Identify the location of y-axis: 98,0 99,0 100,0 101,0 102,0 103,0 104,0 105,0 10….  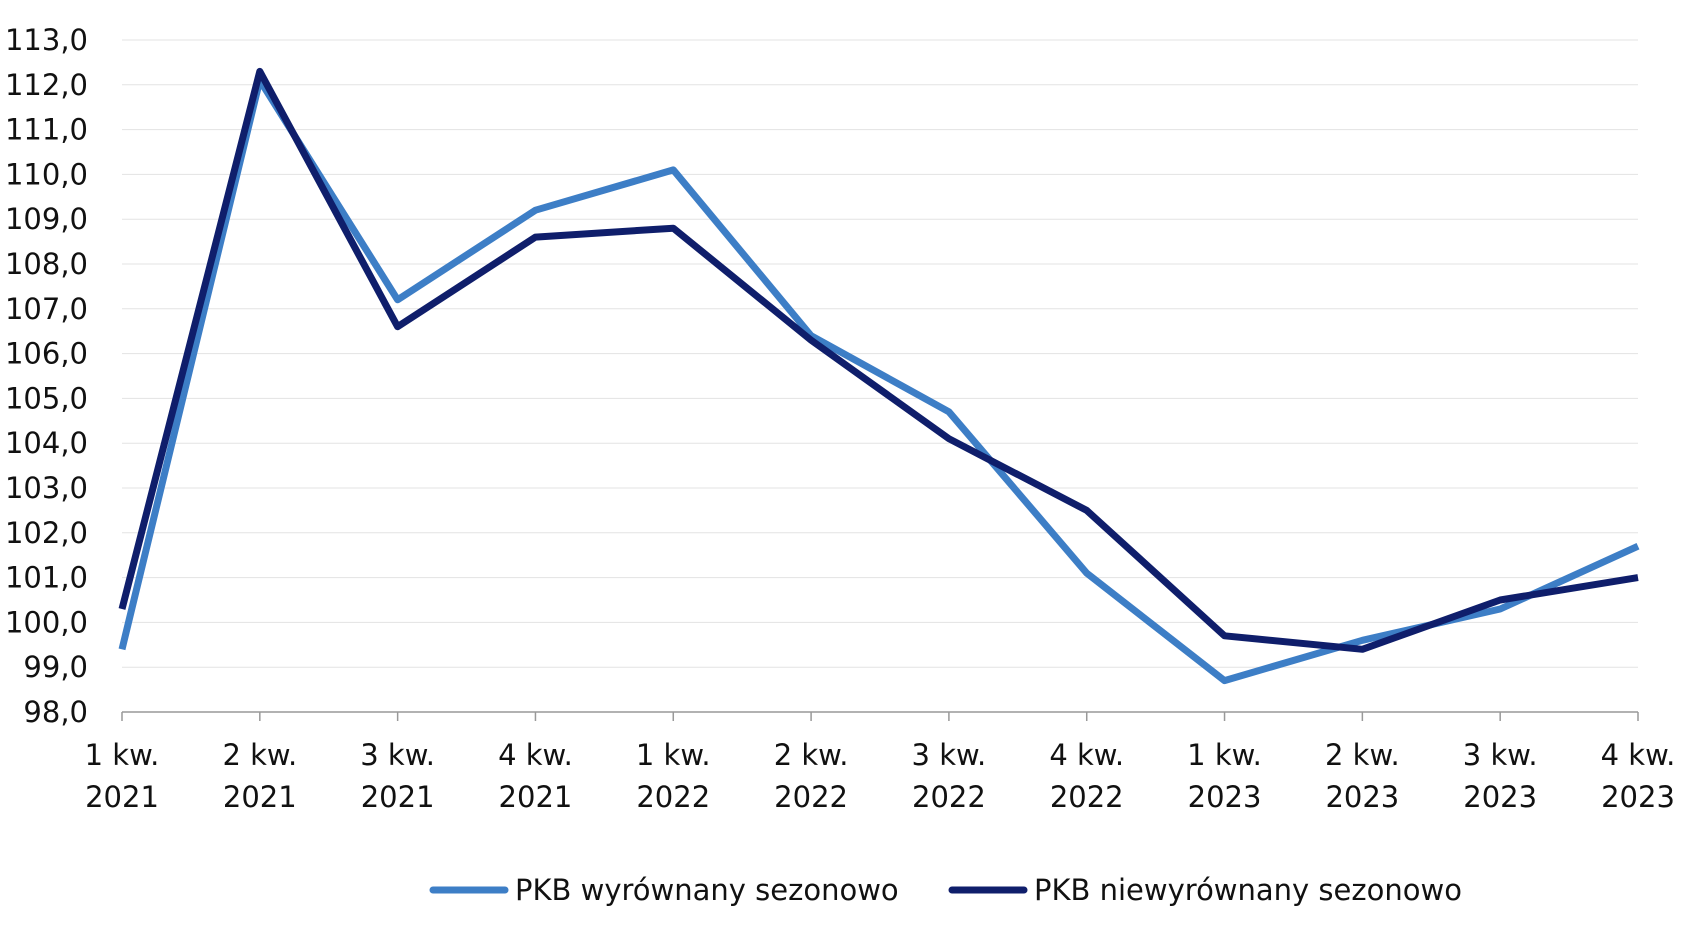
(46, 376).